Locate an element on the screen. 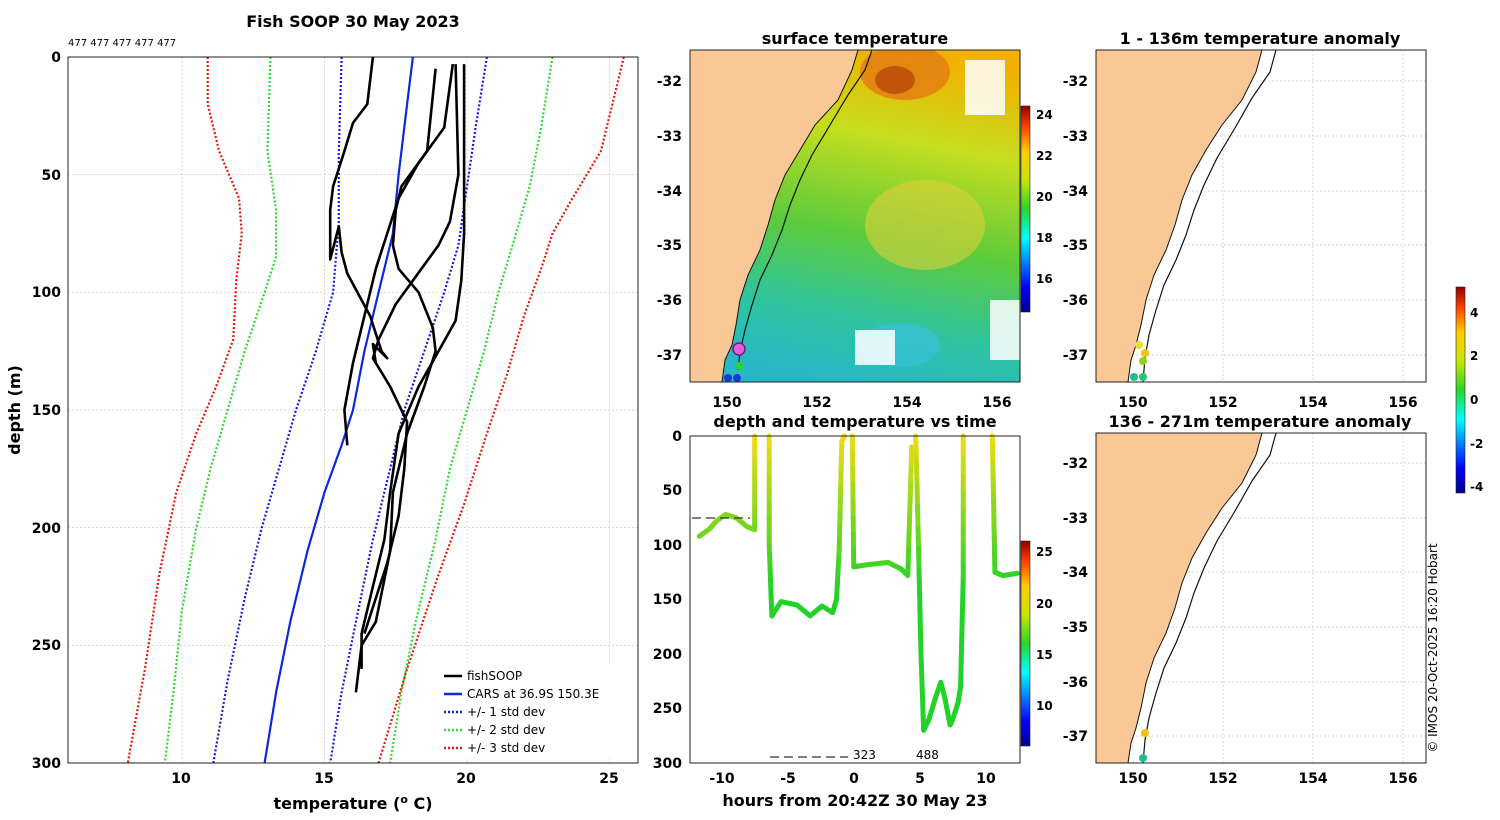  time-ytick: 300 is located at coordinates (667, 764).